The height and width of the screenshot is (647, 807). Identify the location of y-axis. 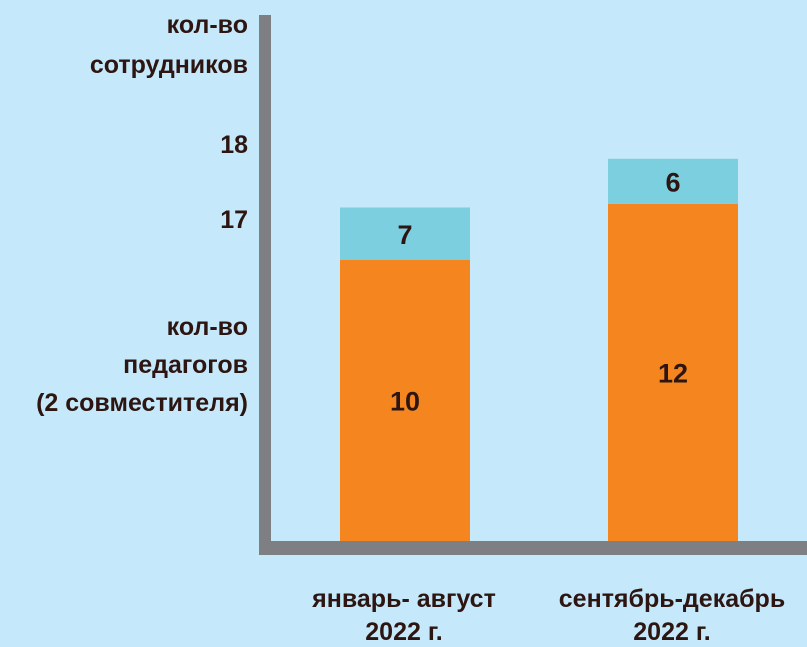
(265, 285).